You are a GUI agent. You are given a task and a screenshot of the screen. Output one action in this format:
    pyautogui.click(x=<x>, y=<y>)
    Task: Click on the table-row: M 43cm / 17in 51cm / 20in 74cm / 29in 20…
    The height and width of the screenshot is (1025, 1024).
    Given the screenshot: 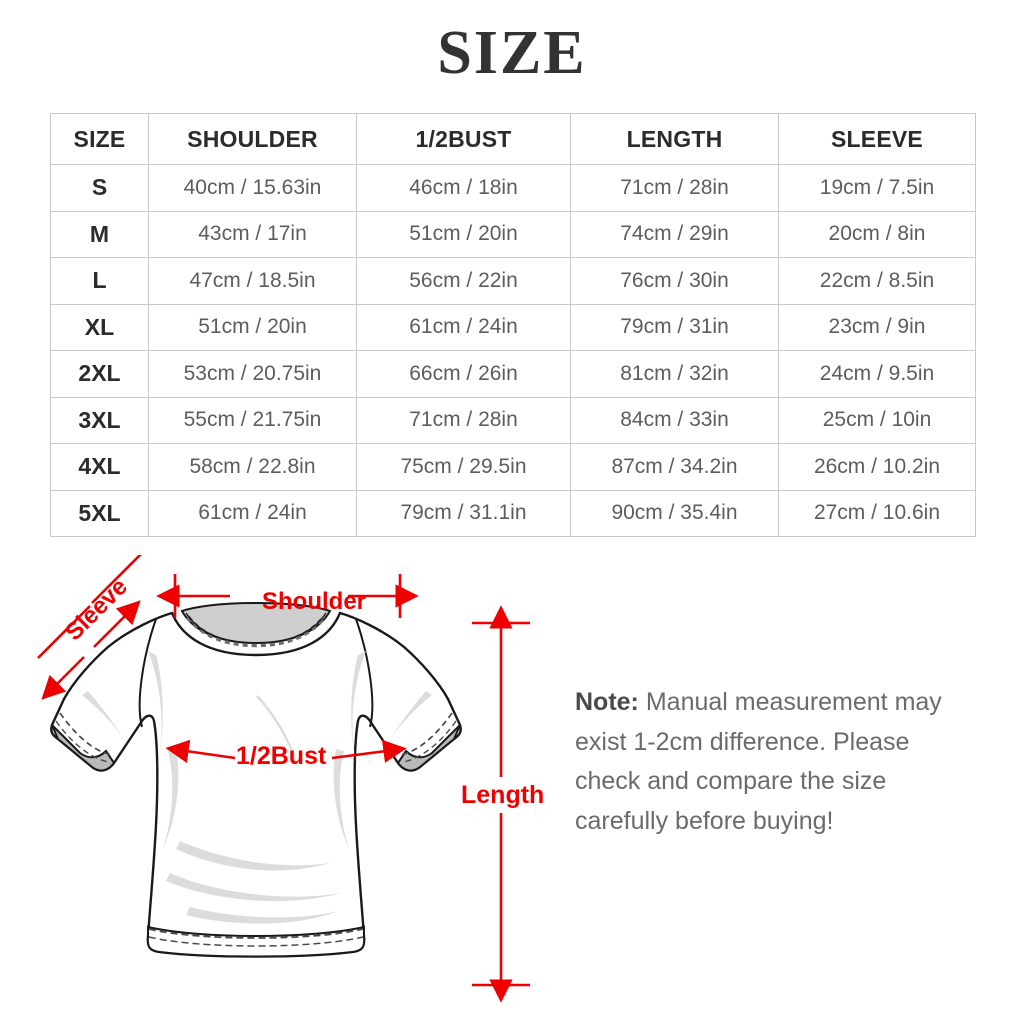 What is the action you would take?
    pyautogui.click(x=513, y=234)
    